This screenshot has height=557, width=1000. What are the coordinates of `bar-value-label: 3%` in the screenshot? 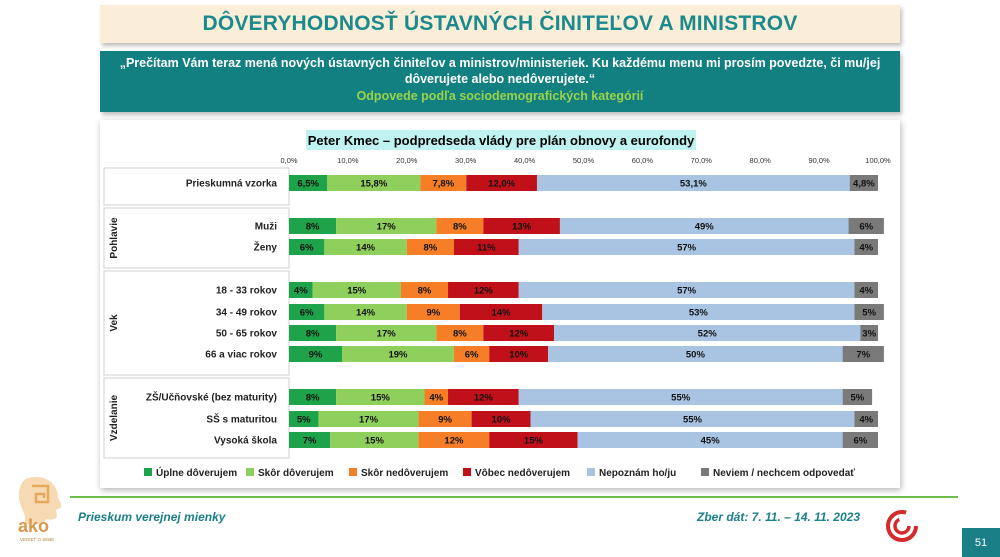 It's located at (869, 334).